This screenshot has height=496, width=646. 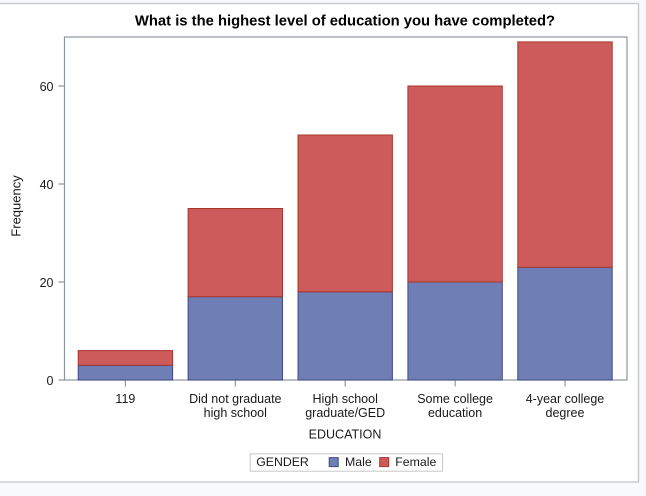 What do you see at coordinates (455, 399) in the screenshot?
I see `svg-text: Some college` at bounding box center [455, 399].